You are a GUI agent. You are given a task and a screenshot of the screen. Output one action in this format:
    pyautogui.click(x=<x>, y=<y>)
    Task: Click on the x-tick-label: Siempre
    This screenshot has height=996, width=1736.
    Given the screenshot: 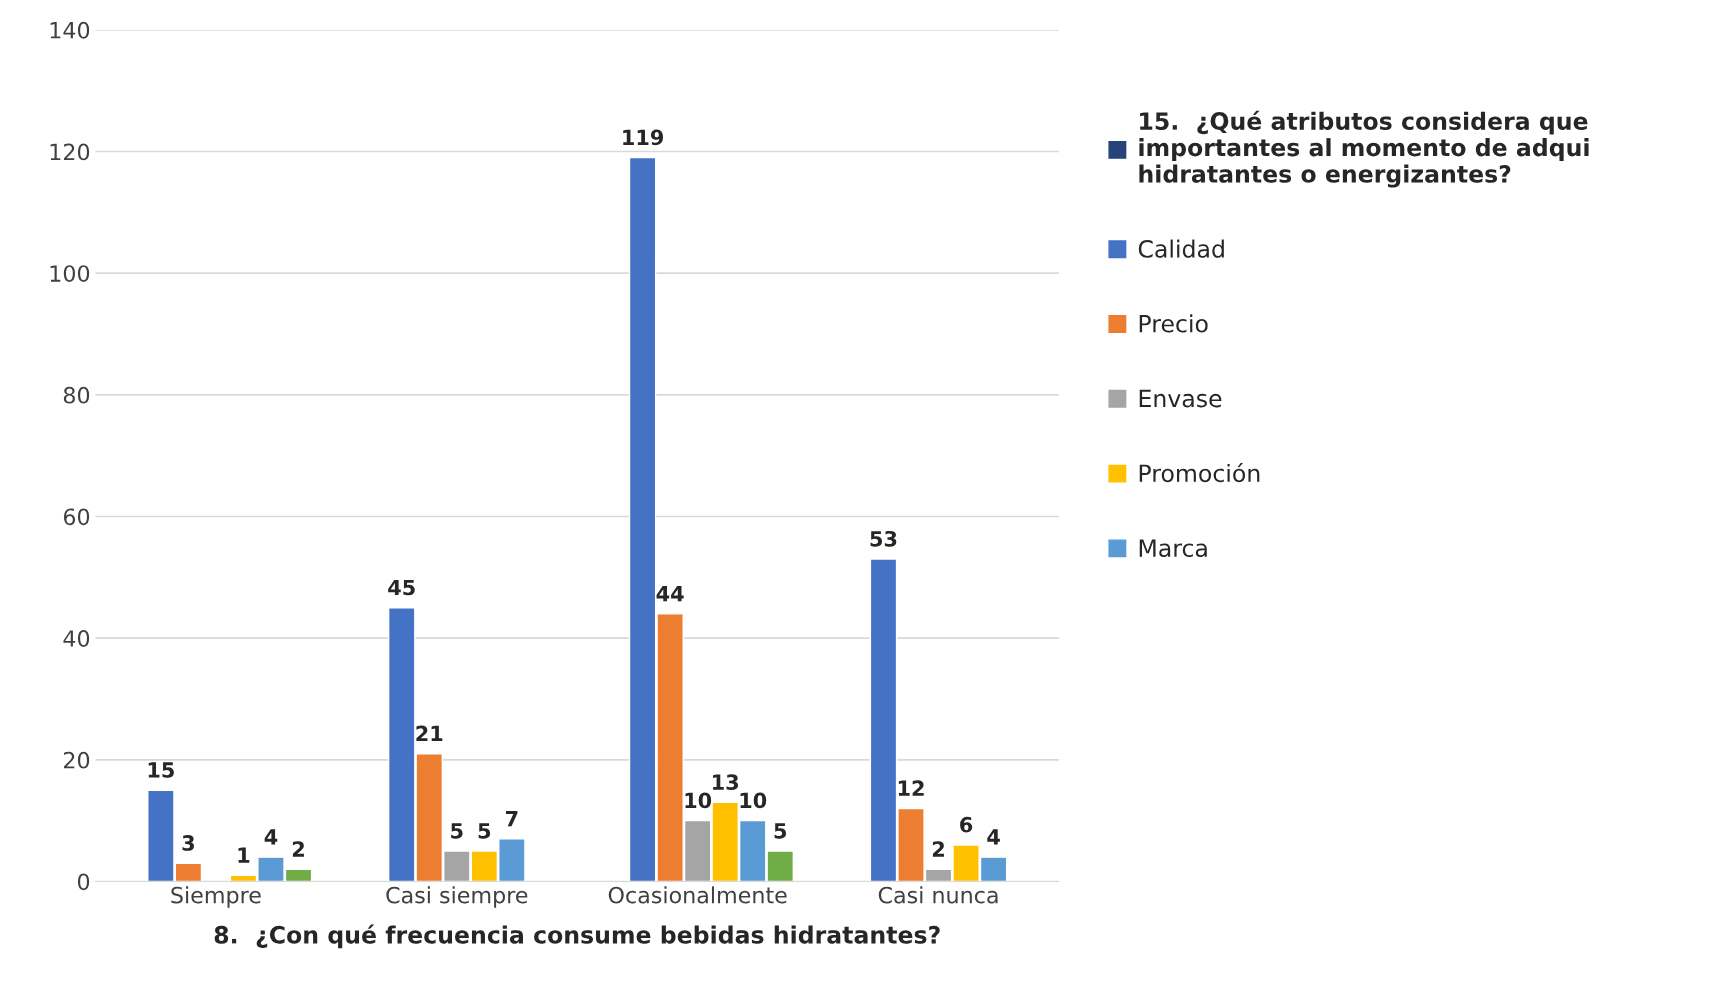 What is the action you would take?
    pyautogui.click(x=216, y=897)
    